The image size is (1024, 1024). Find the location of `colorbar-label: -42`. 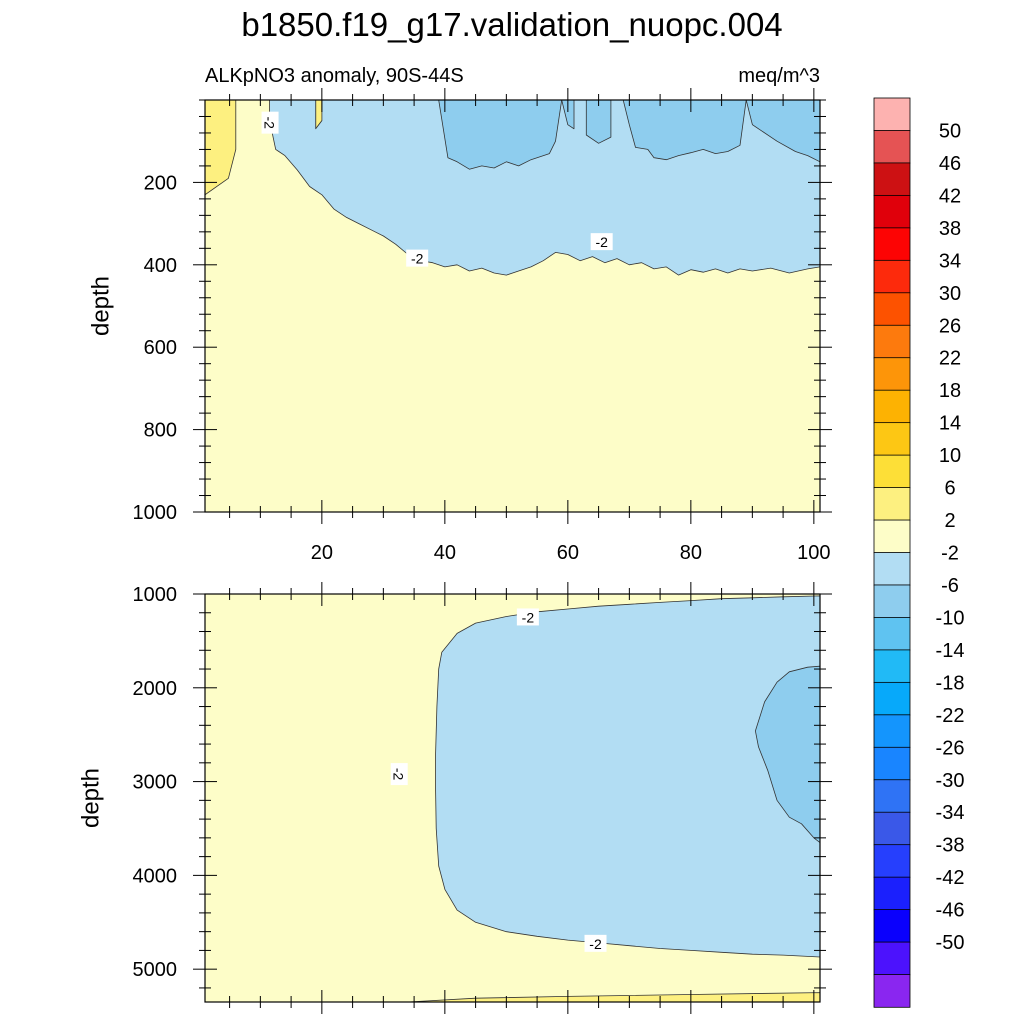

colorbar-label: -42 is located at coordinates (950, 878).